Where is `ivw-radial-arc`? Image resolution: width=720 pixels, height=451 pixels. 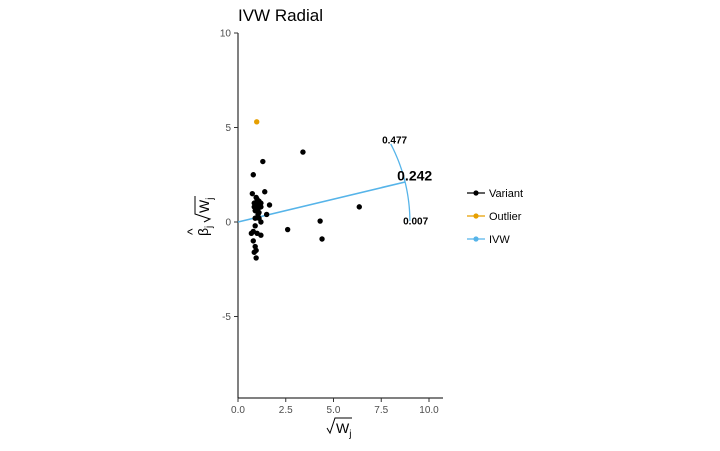 ivw-radial-arc is located at coordinates (400, 182).